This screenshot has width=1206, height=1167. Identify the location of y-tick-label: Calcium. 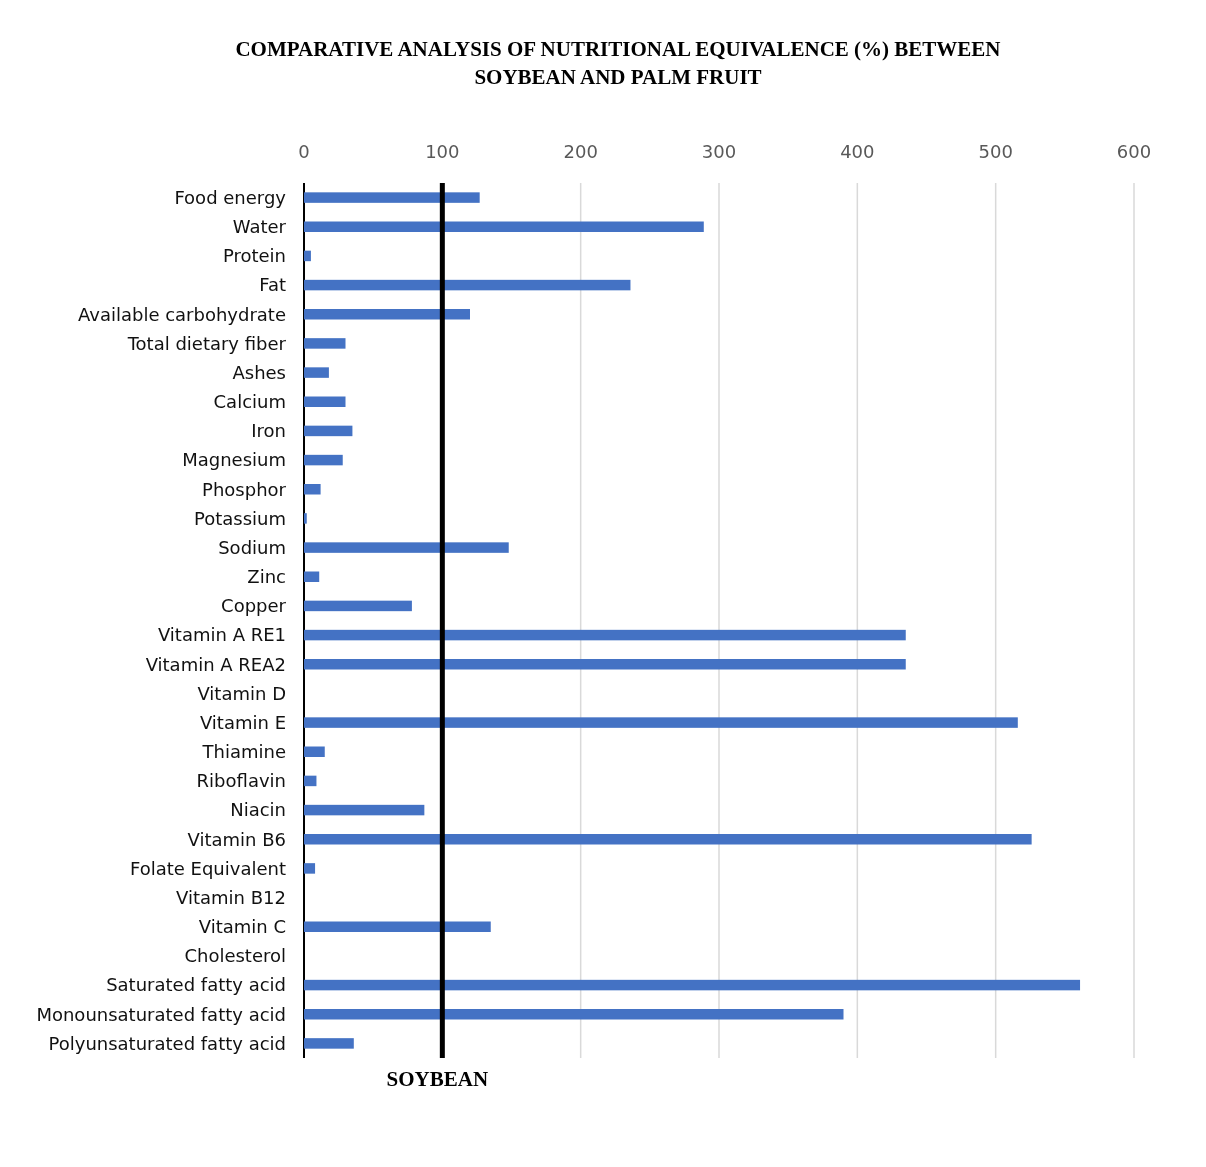
(249, 402).